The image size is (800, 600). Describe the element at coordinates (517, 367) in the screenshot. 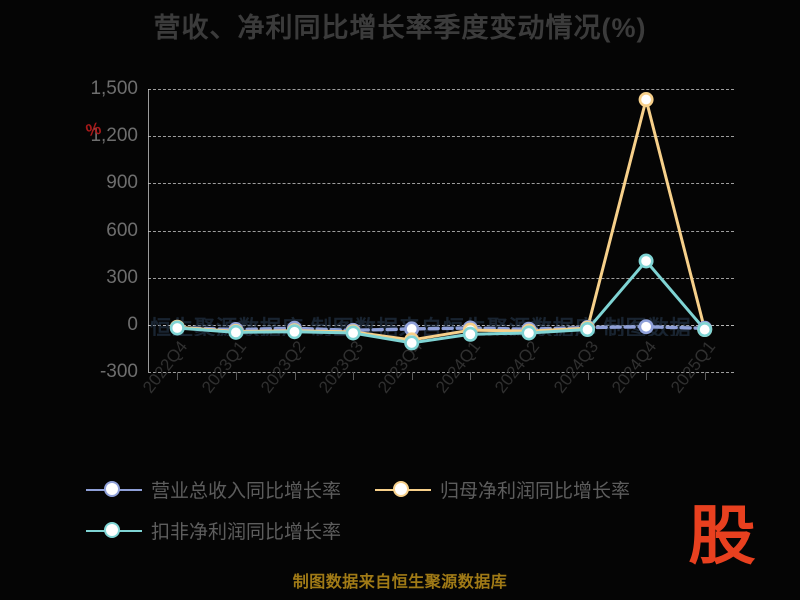

I see `x-axis-tick-label: 2024Q2` at that location.